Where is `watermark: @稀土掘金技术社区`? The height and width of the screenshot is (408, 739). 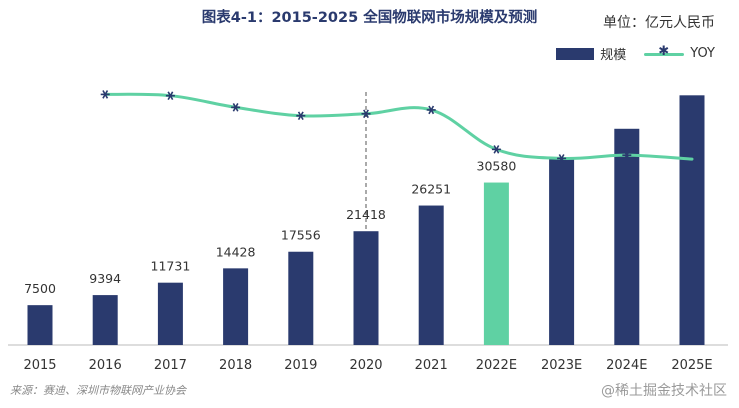 watermark: @稀土掘金技术社区 is located at coordinates (664, 391).